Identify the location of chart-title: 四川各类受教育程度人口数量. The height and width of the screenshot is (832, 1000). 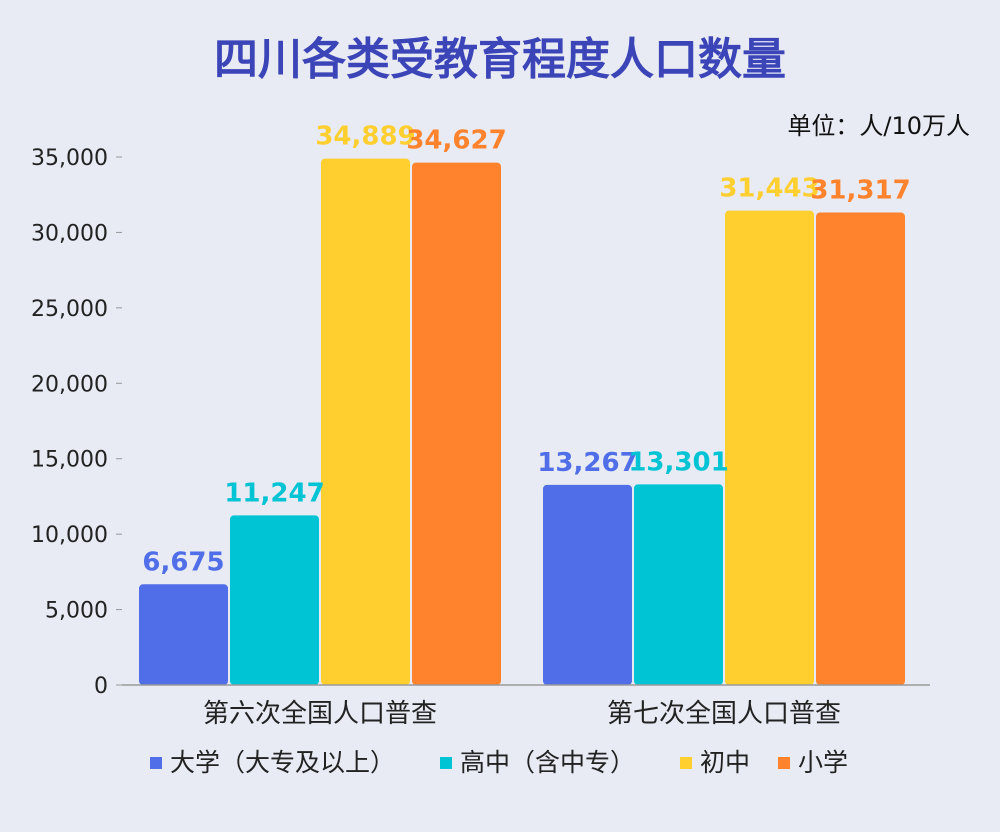
(500, 59).